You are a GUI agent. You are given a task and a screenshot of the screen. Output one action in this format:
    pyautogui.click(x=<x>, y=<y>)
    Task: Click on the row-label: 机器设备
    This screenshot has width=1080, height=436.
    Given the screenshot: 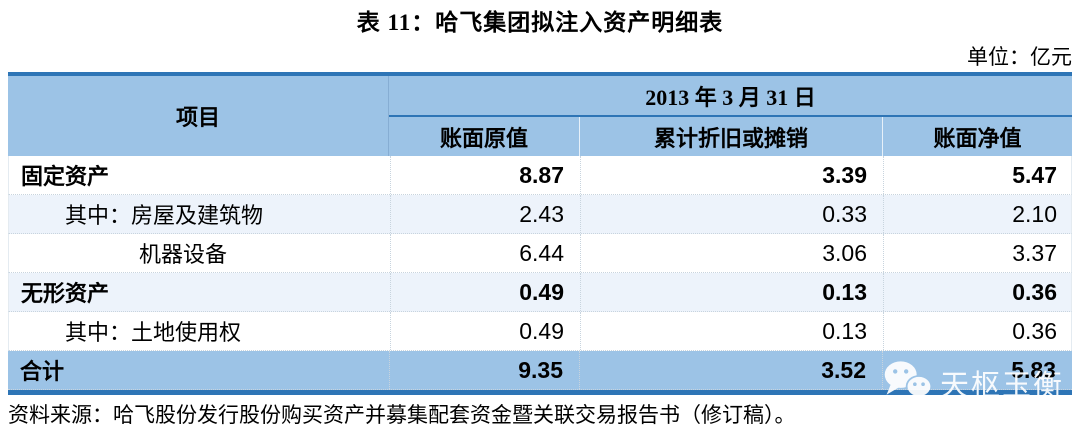 What is the action you would take?
    pyautogui.click(x=183, y=254)
    